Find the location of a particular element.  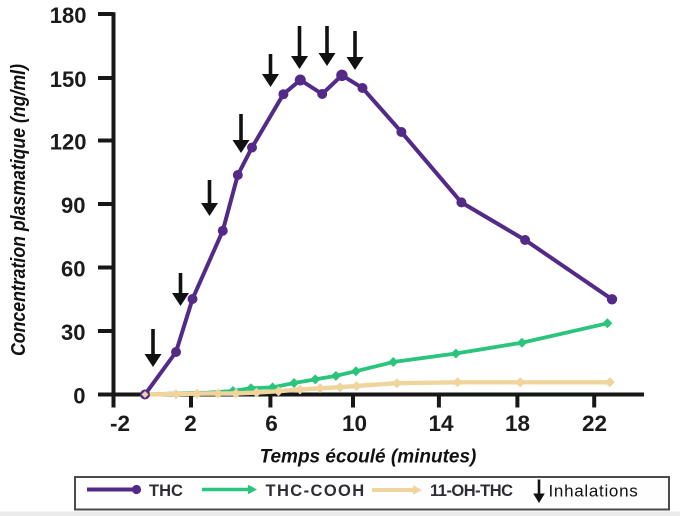

svg-text: THC is located at coordinates (166, 491).